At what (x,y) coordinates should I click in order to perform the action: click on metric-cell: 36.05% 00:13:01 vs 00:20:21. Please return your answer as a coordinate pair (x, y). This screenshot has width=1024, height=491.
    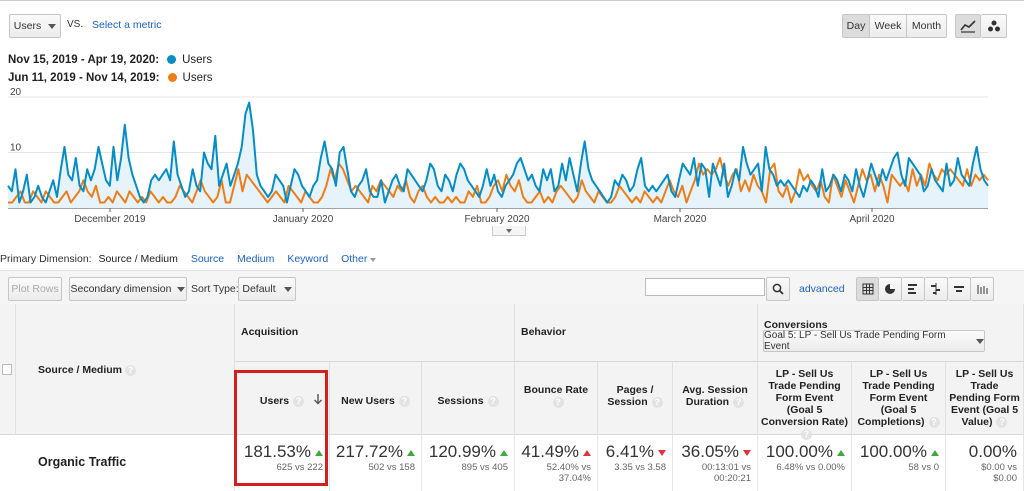
    Looking at the image, I should click on (715, 463).